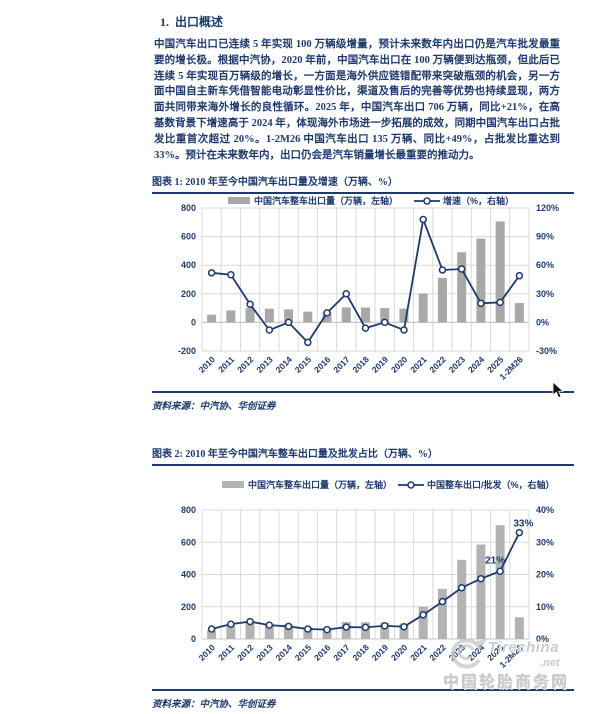 The height and width of the screenshot is (714, 600). Describe the element at coordinates (547, 208) in the screenshot. I see `svg-text: 120%` at that location.